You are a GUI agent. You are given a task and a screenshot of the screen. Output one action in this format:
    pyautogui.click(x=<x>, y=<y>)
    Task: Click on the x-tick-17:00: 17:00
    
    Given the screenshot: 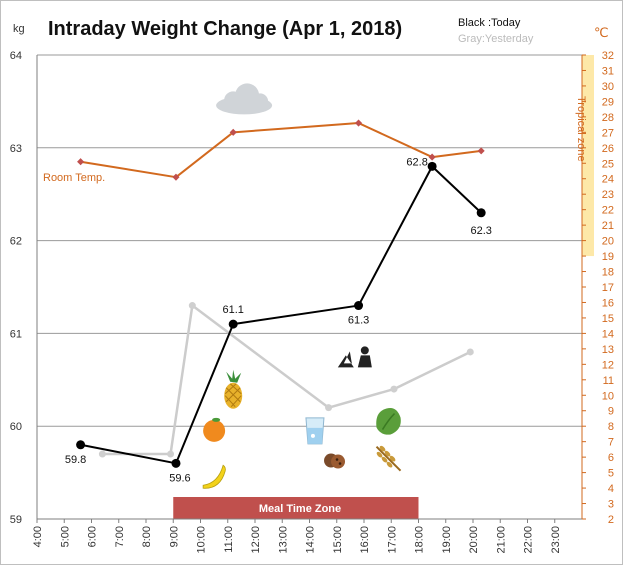 What is the action you would take?
    pyautogui.click(x=392, y=540)
    